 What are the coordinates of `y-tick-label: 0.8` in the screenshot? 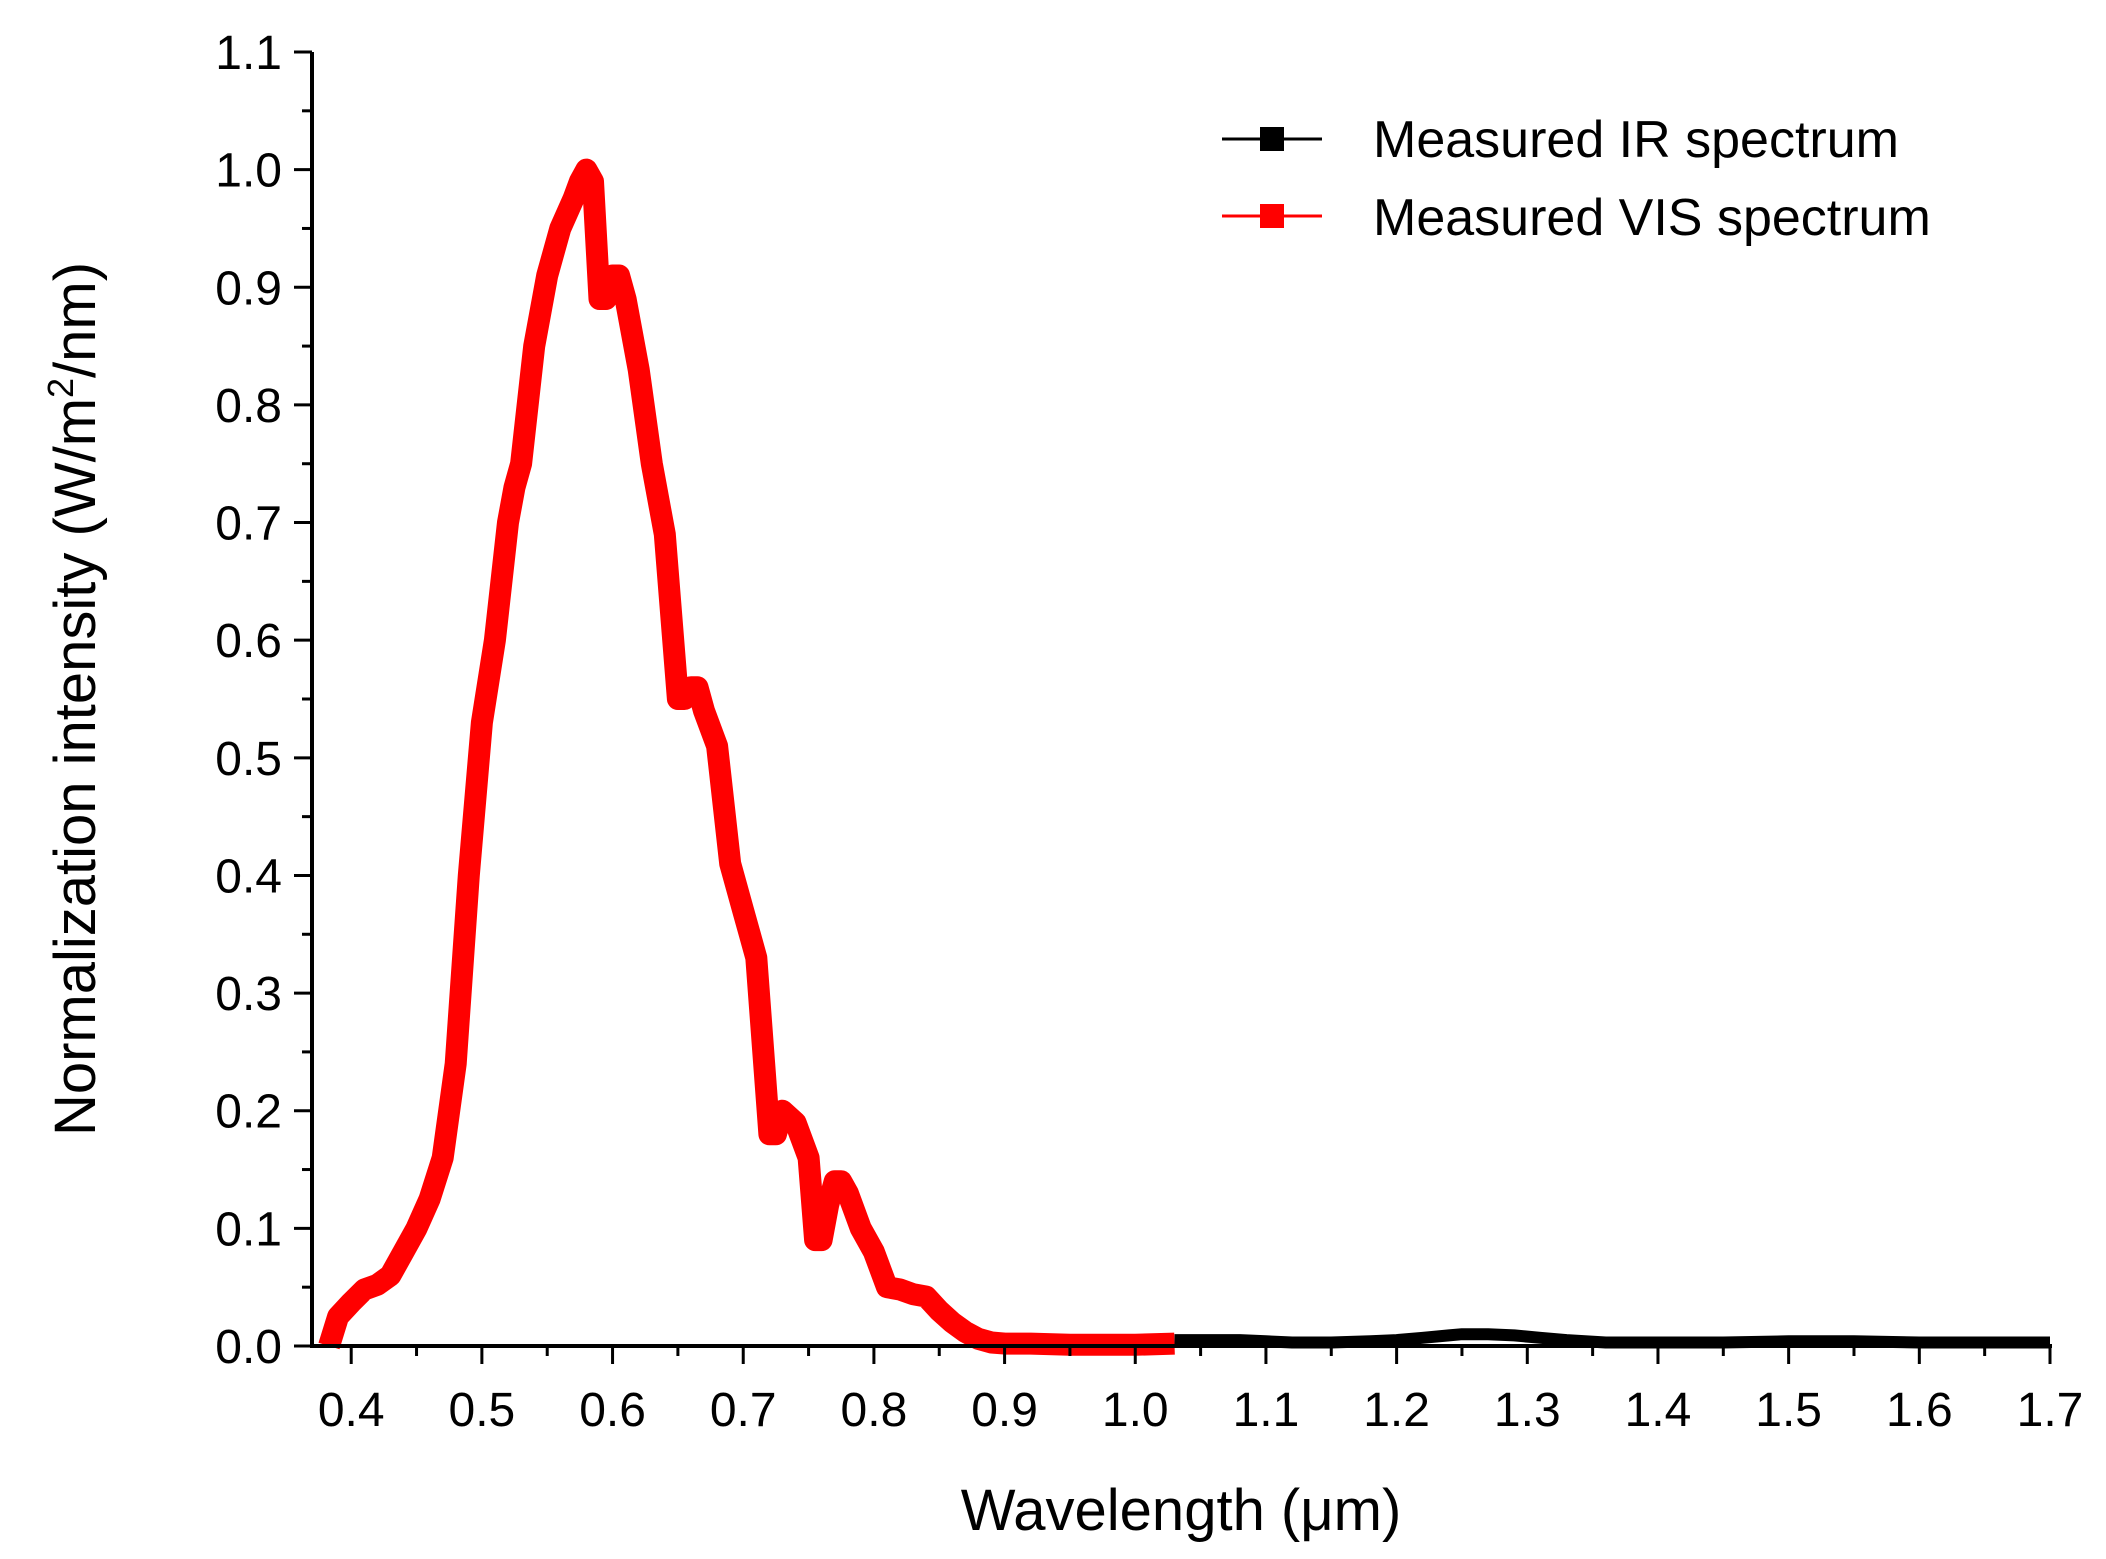 It's located at (248, 406).